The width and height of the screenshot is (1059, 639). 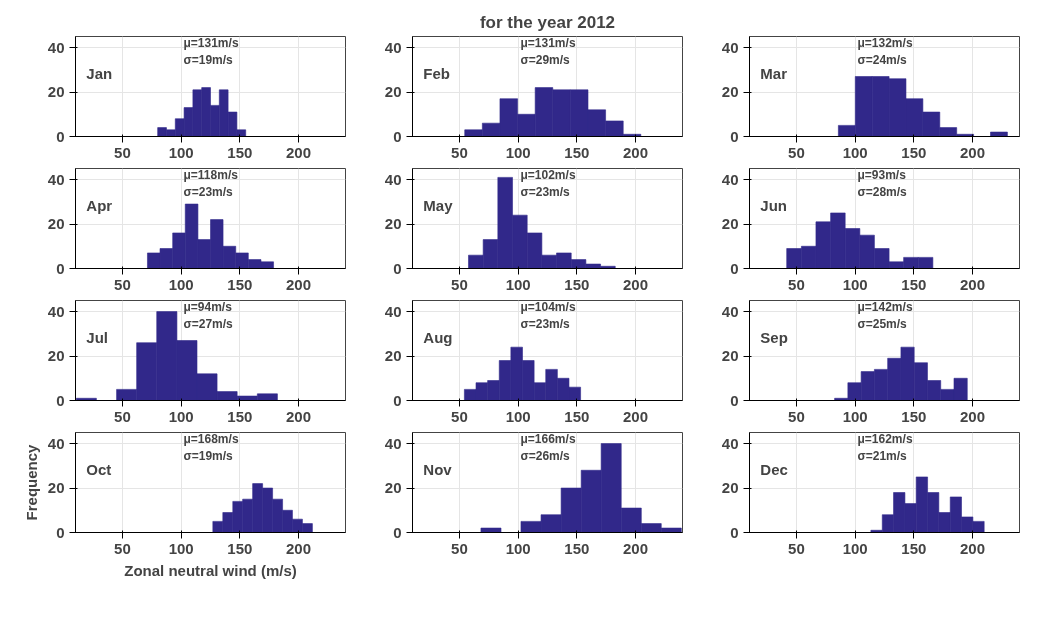 I want to click on annotation: μ=131m/s, so click(x=548, y=42).